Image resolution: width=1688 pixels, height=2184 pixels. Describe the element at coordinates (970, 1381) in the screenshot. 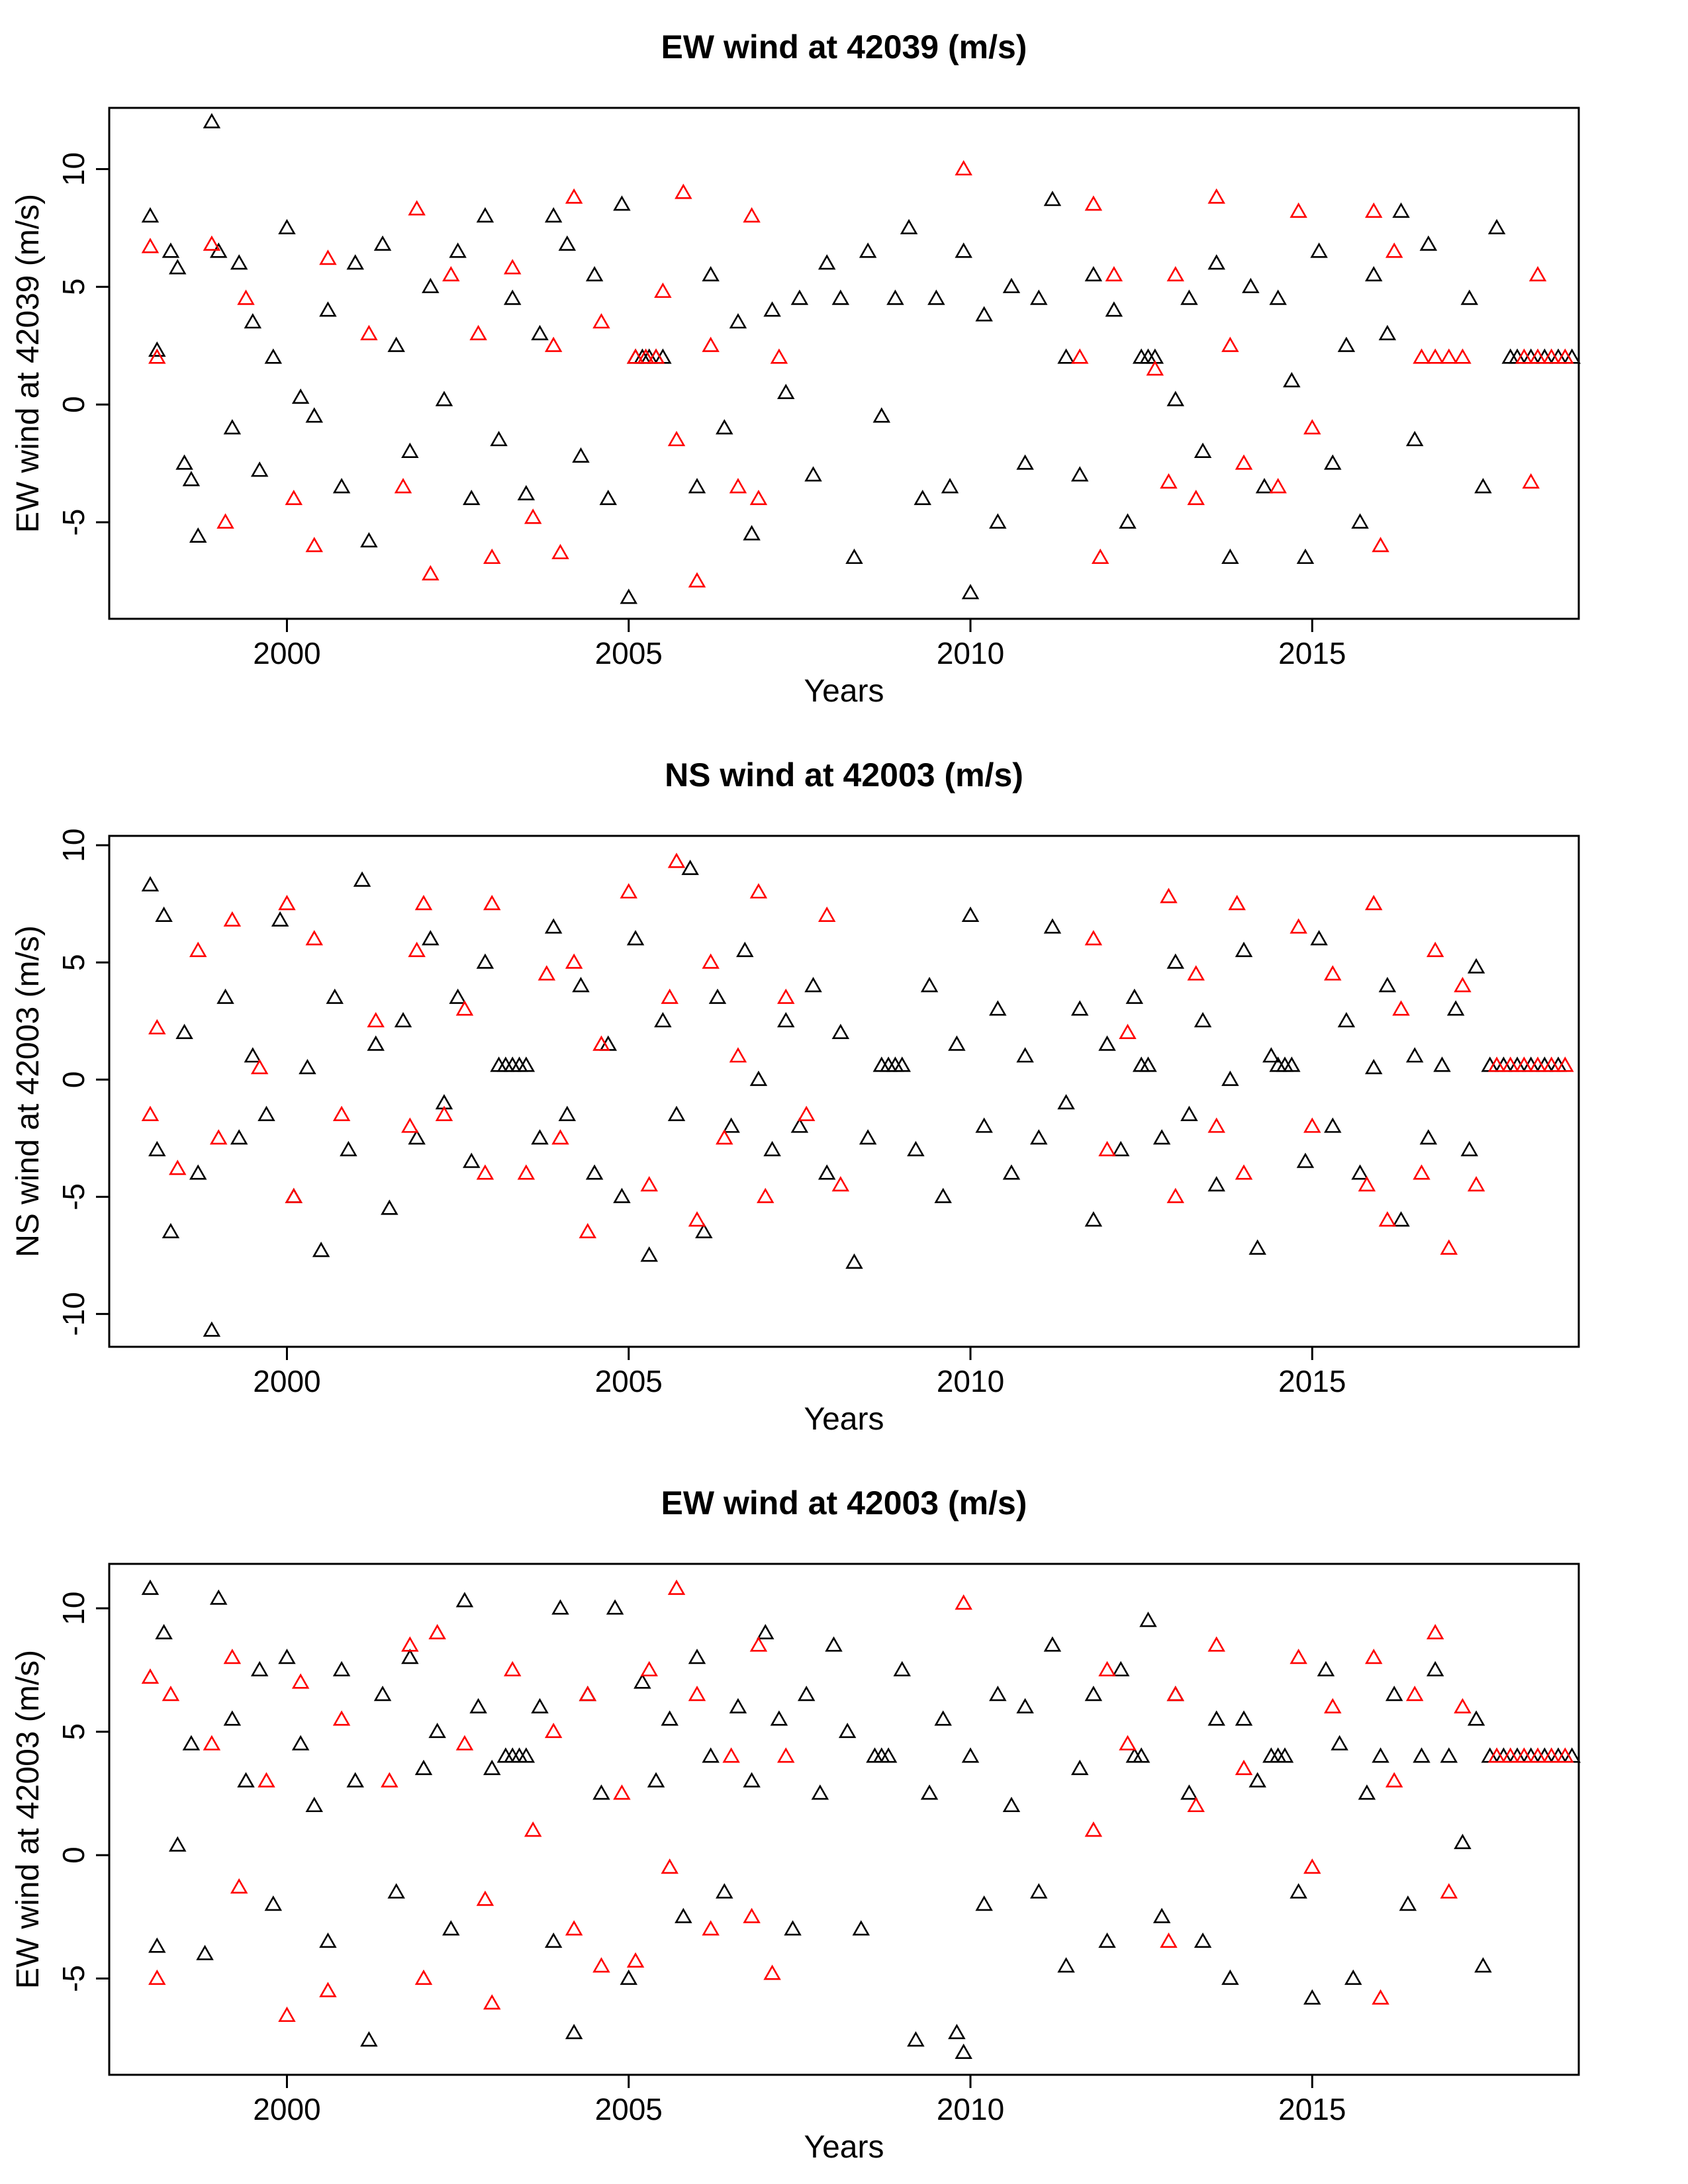

I see `x-tick-label: 2010` at that location.